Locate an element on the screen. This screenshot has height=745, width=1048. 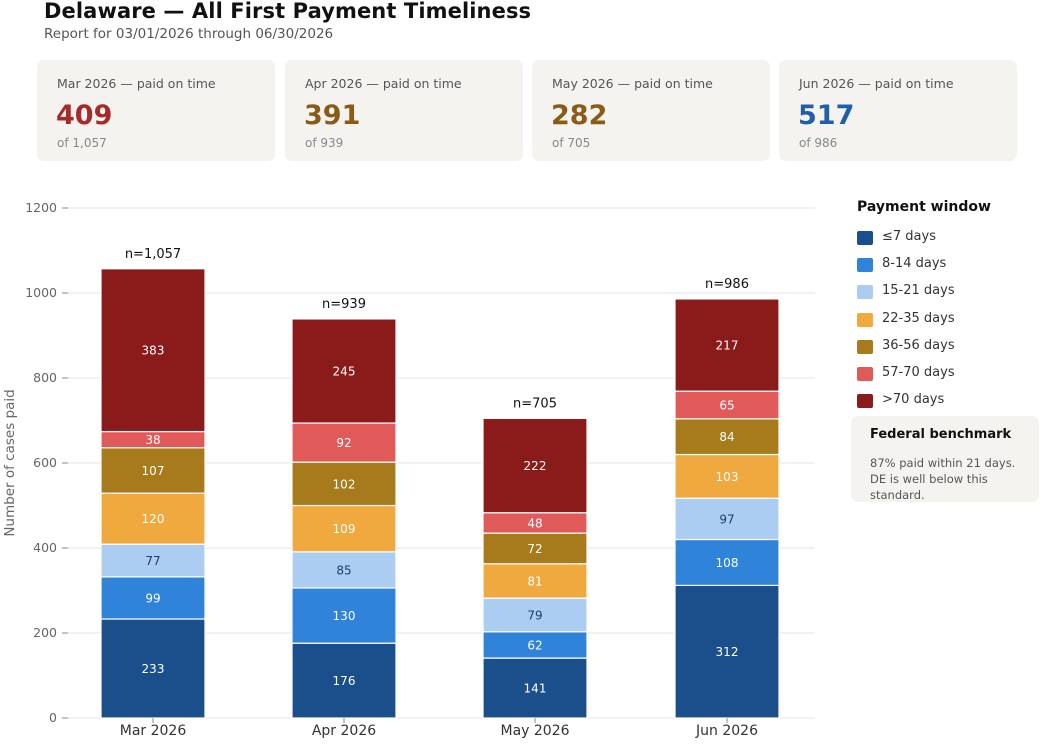
card-total: of 1,057 is located at coordinates (82, 143).